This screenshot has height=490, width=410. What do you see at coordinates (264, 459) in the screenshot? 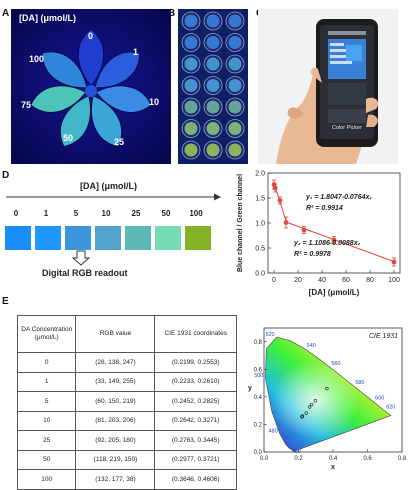
I see `cie-x-tick-label: 0.0` at bounding box center [264, 459].